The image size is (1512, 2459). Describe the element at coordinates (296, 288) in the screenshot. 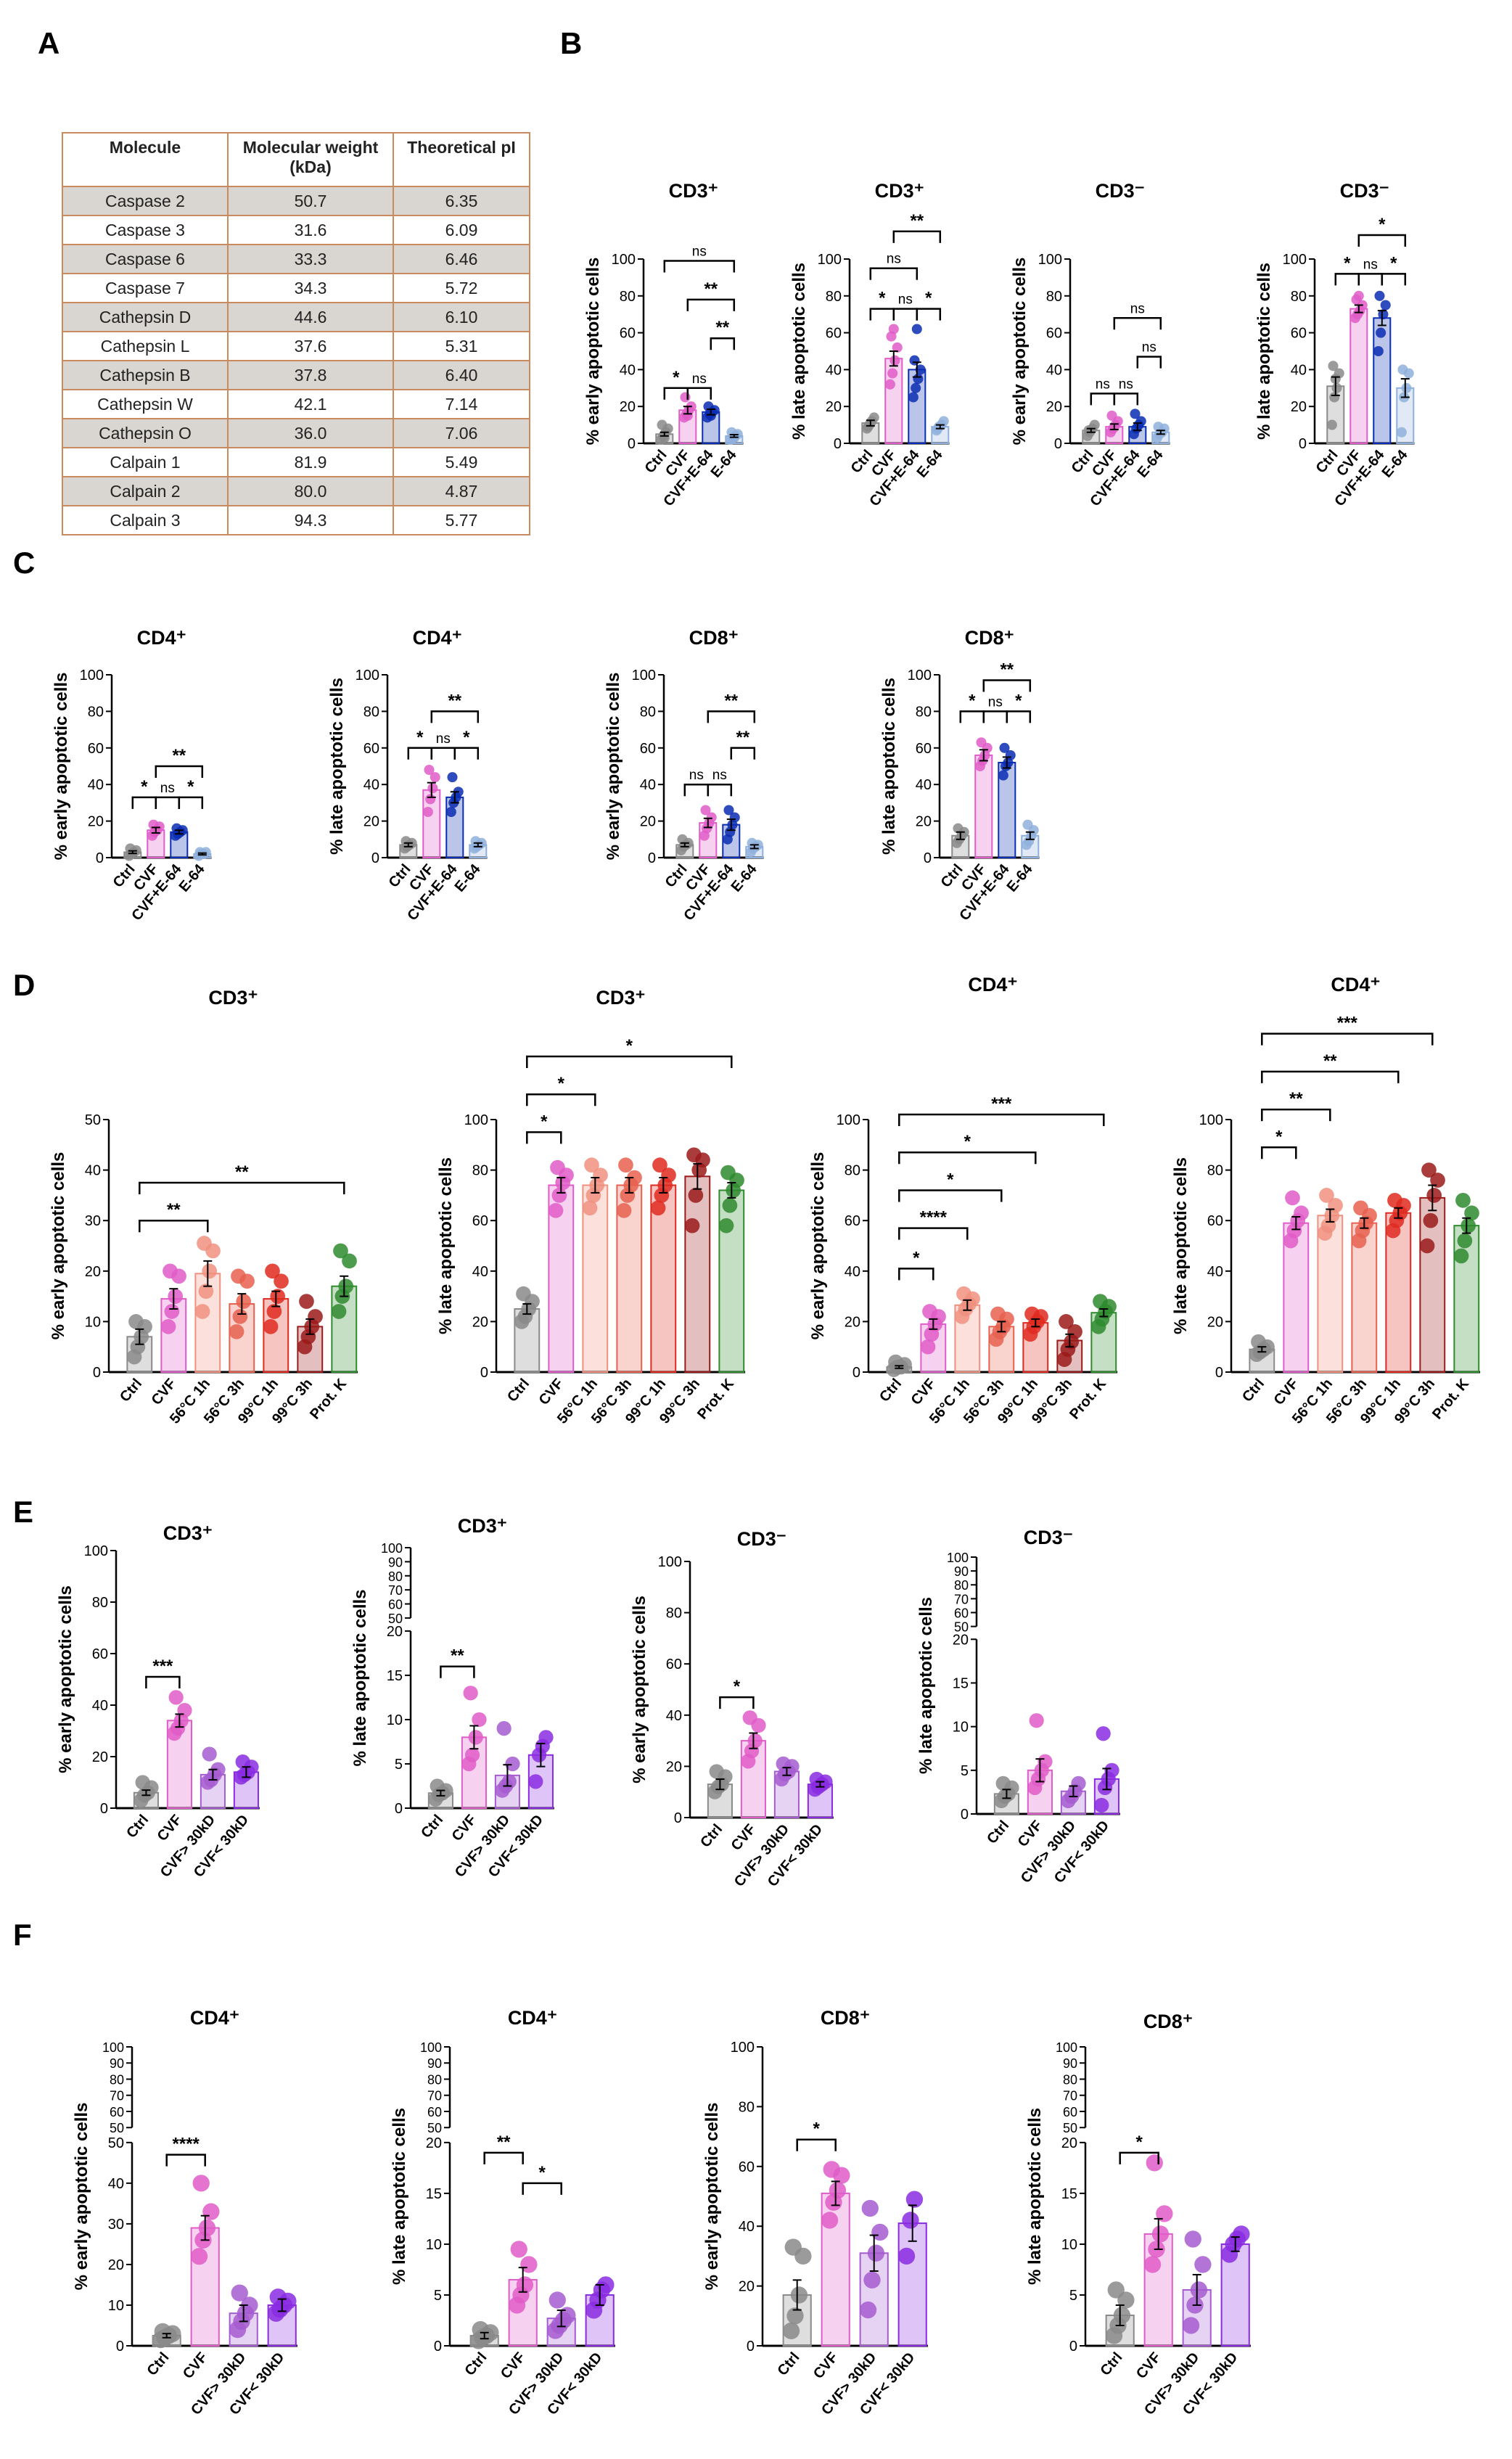

I see `table-row: Caspase 7 34.3 5.72` at that location.